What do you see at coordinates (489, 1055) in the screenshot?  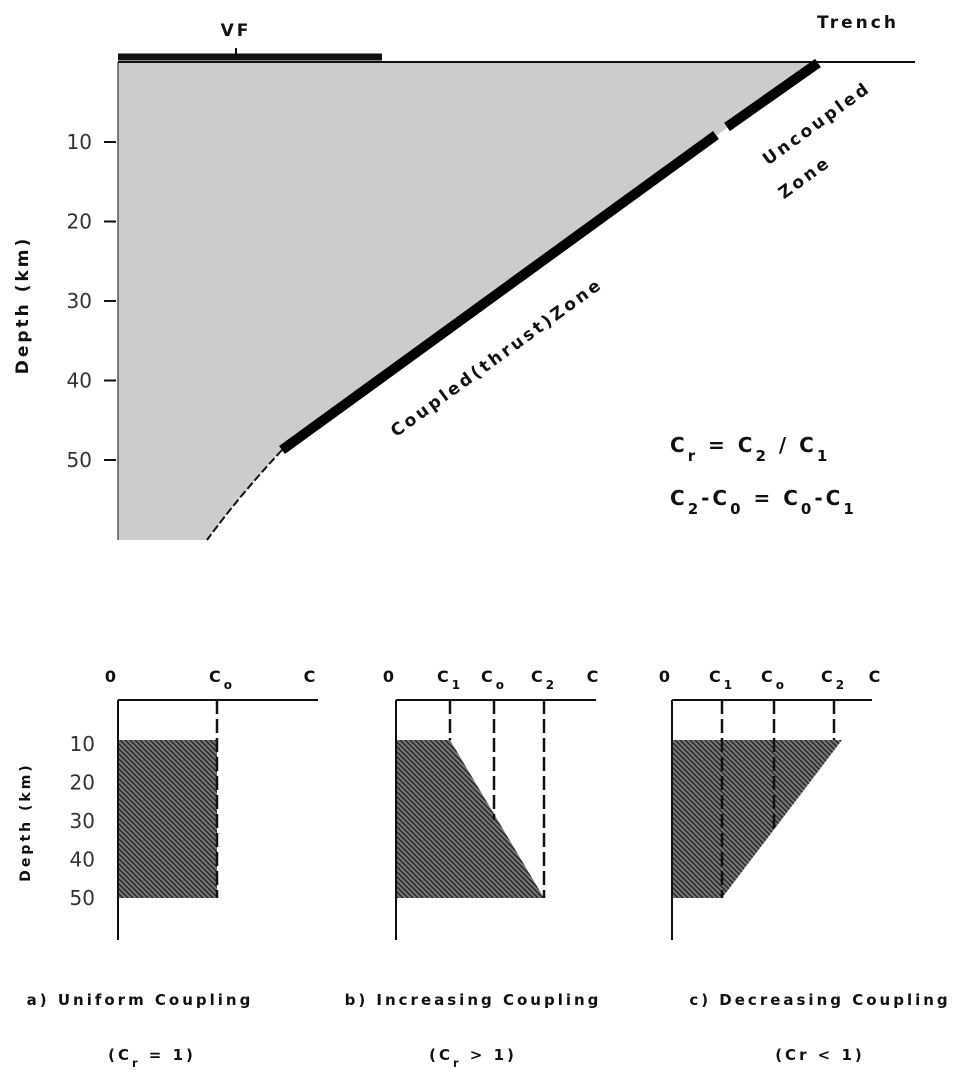 I see `text-part: > 1)` at bounding box center [489, 1055].